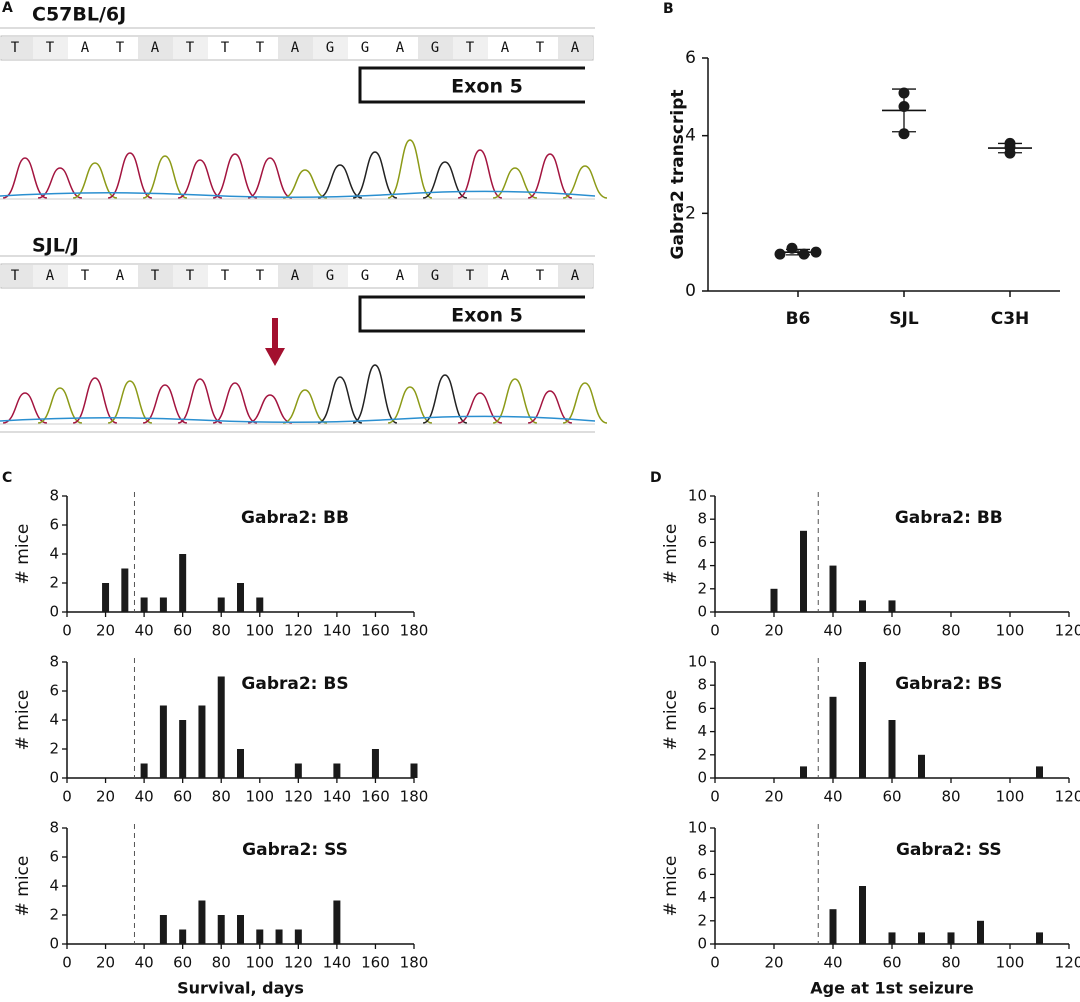 This screenshot has width=1080, height=1002. Describe the element at coordinates (904, 319) in the screenshot. I see `x-tick-label: SJL` at that location.